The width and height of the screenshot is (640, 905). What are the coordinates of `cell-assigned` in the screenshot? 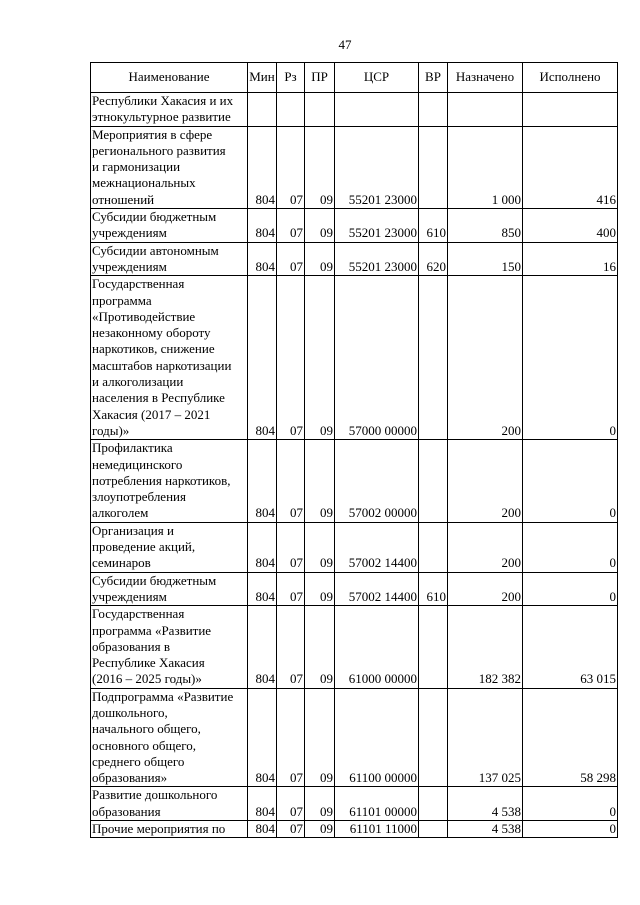 It's located at (485, 109).